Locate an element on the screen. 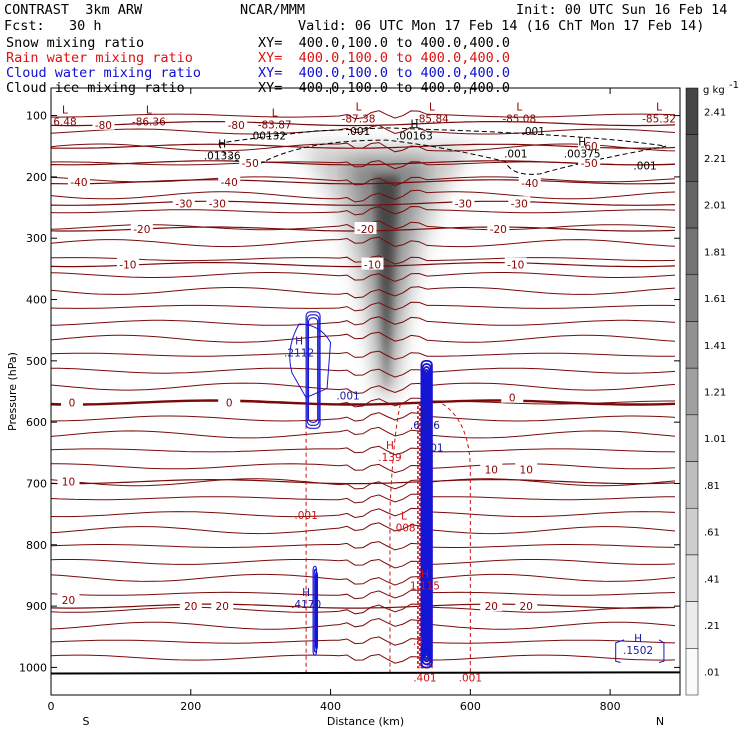 This screenshot has height=740, width=740. model-title: CONTRAST 3km ARW is located at coordinates (73, 10).